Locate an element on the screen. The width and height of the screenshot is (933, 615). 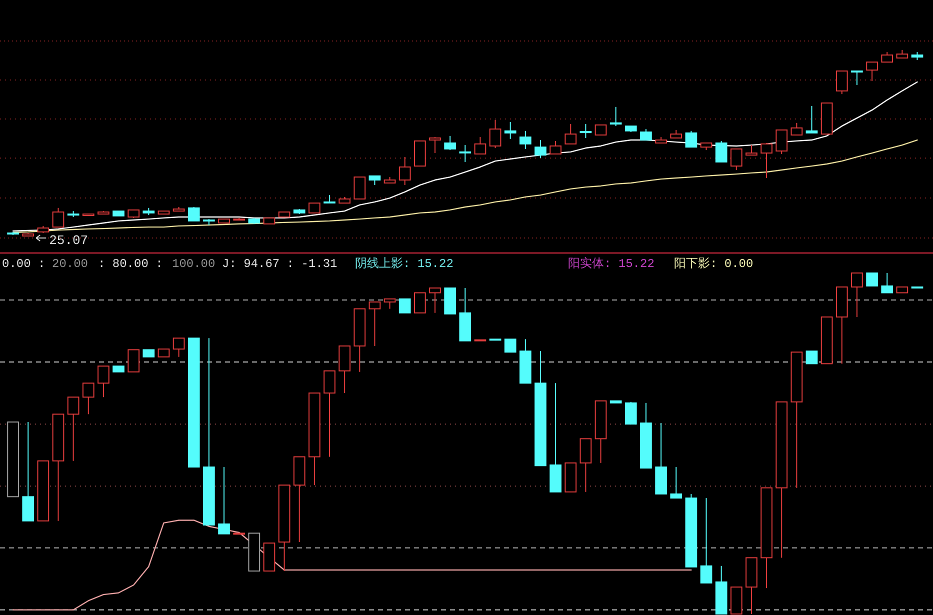
text: 阳下影: 0.00 is located at coordinates (714, 264).